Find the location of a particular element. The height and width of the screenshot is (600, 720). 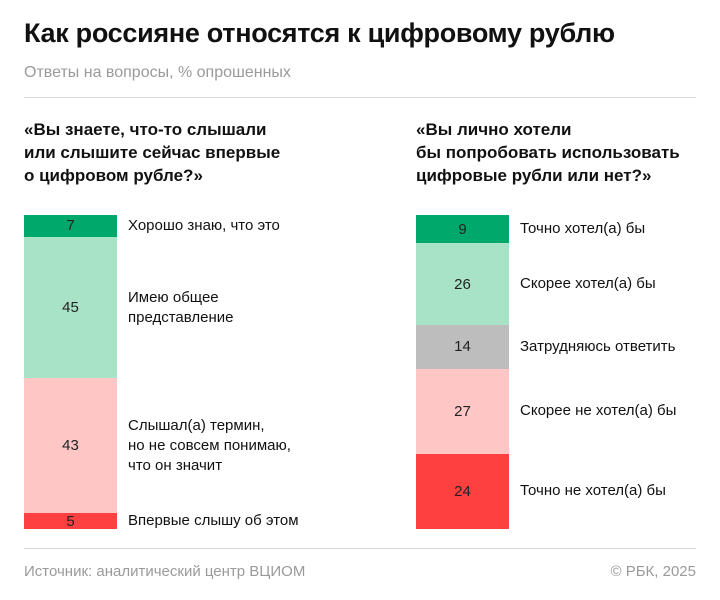

data-label: 27 is located at coordinates (462, 411).